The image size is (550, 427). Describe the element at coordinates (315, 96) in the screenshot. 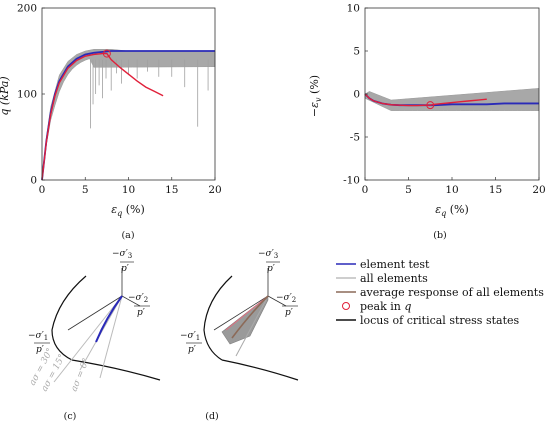

I see `panel-b-ylabel: −εv (%)` at that location.